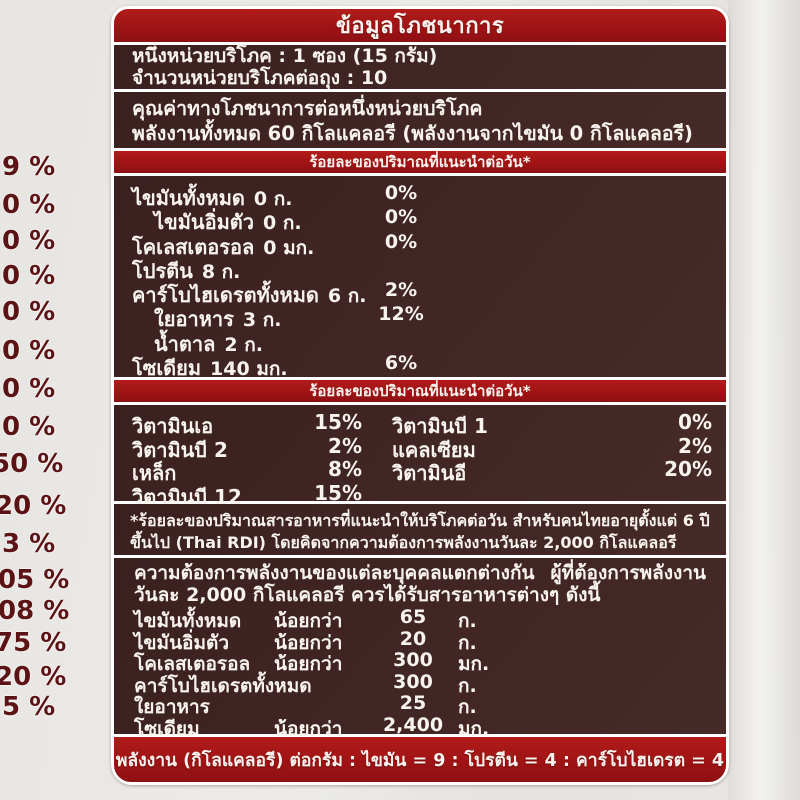  I want to click on daily-row: คาร์โบไฮเดรตทั้งหมด 300 ก., so click(425, 683).